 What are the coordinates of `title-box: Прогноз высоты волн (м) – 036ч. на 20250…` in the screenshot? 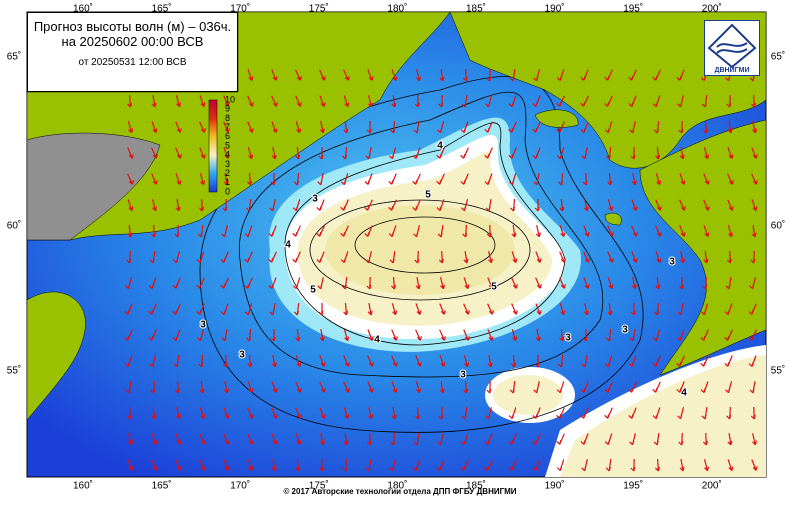 It's located at (132, 52).